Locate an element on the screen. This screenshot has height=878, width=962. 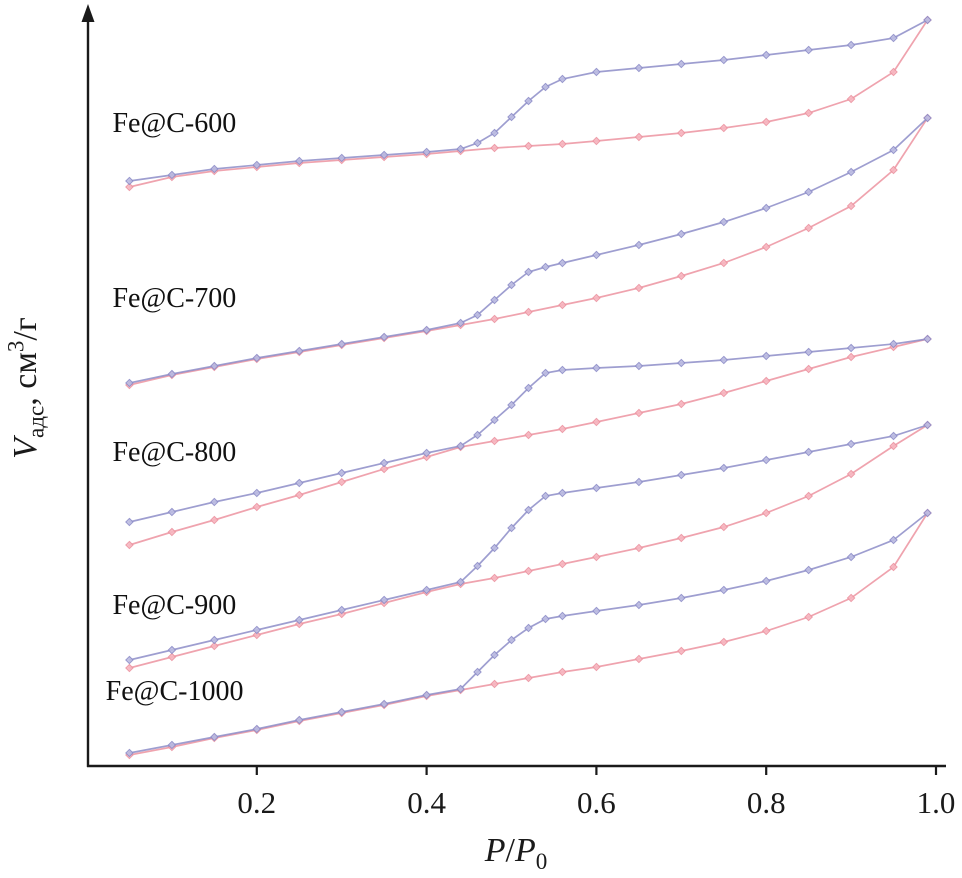
x-tick-label: 0.8 is located at coordinates (766, 802).